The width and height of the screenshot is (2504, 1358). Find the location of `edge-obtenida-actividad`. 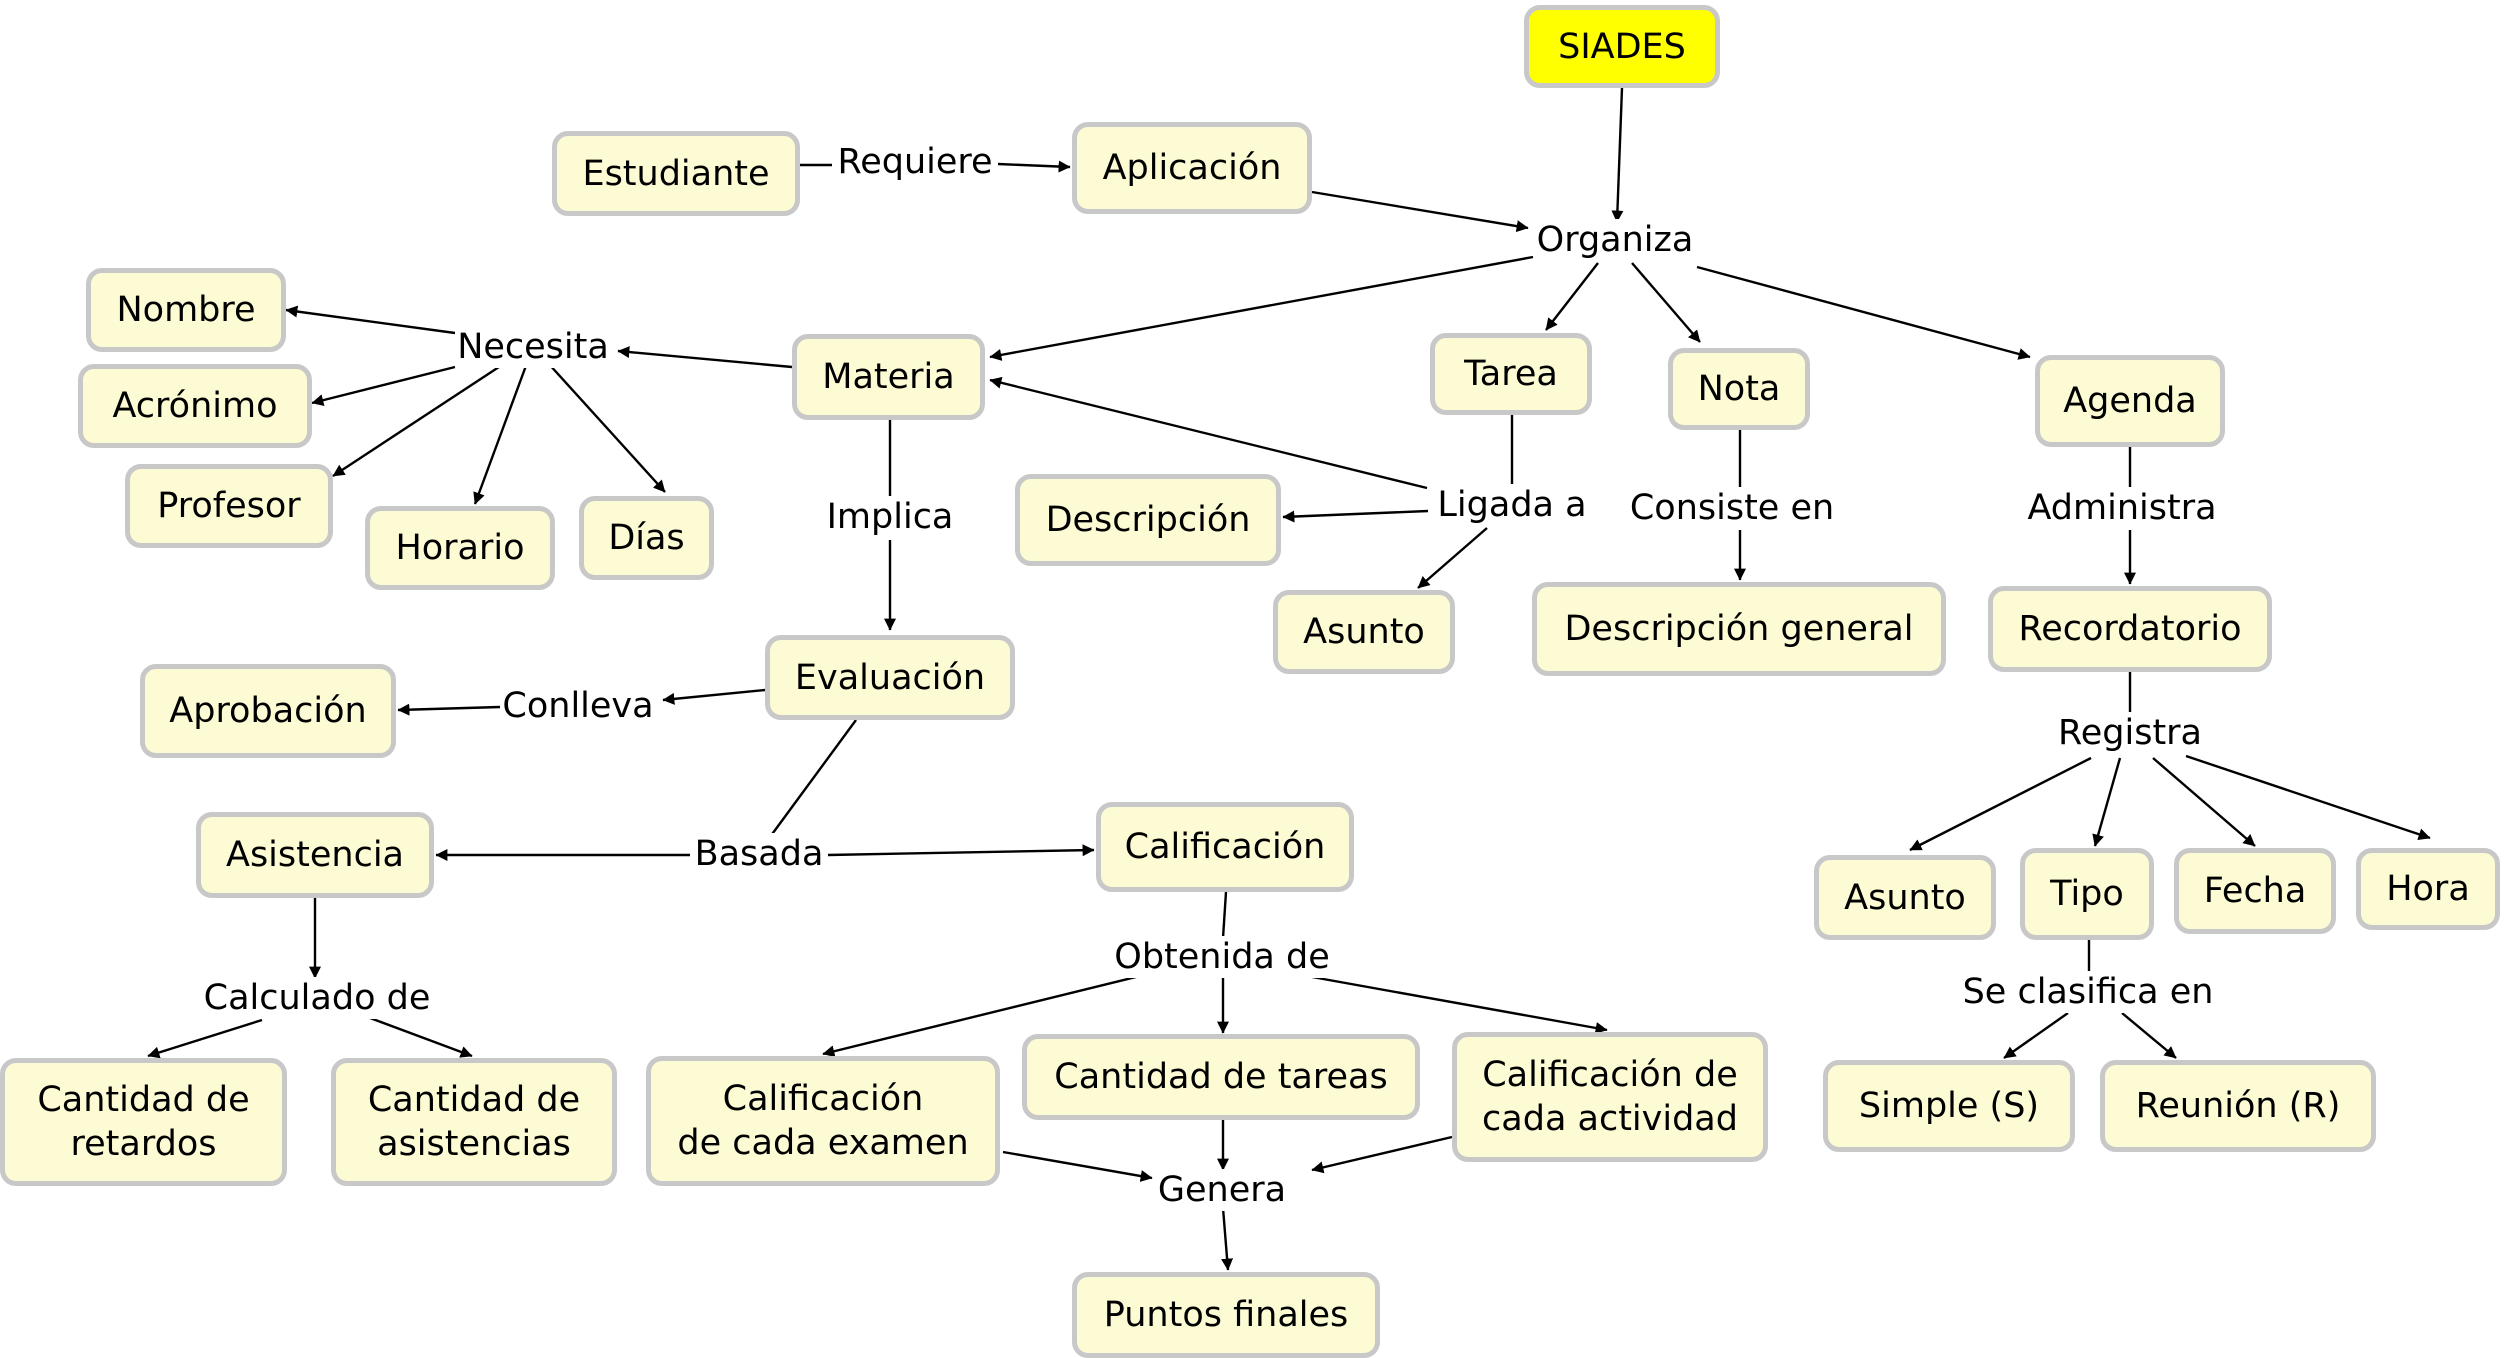

edge-obtenida-actividad is located at coordinates (1448, 1002).